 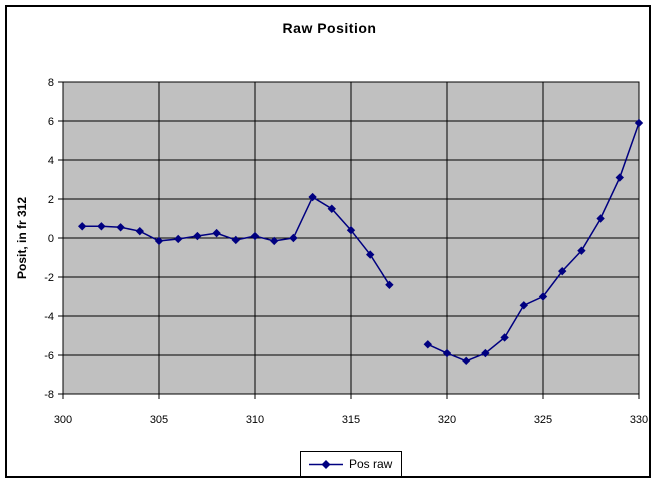 I want to click on svg-text: 8, so click(x=51, y=83).